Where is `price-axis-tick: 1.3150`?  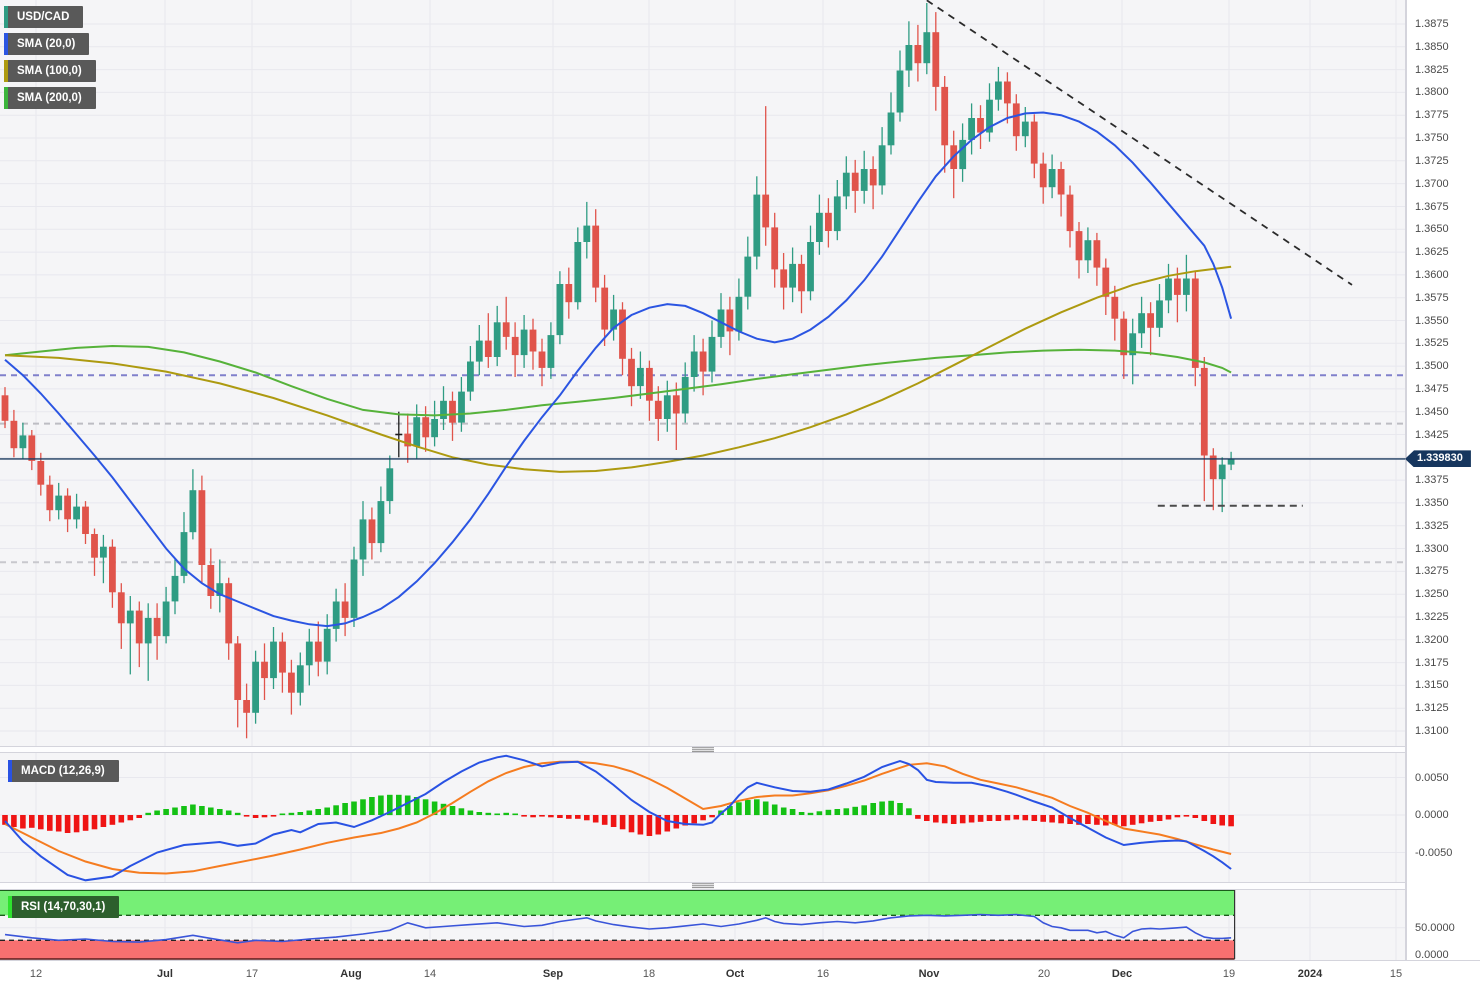
price-axis-tick: 1.3150 is located at coordinates (1432, 685).